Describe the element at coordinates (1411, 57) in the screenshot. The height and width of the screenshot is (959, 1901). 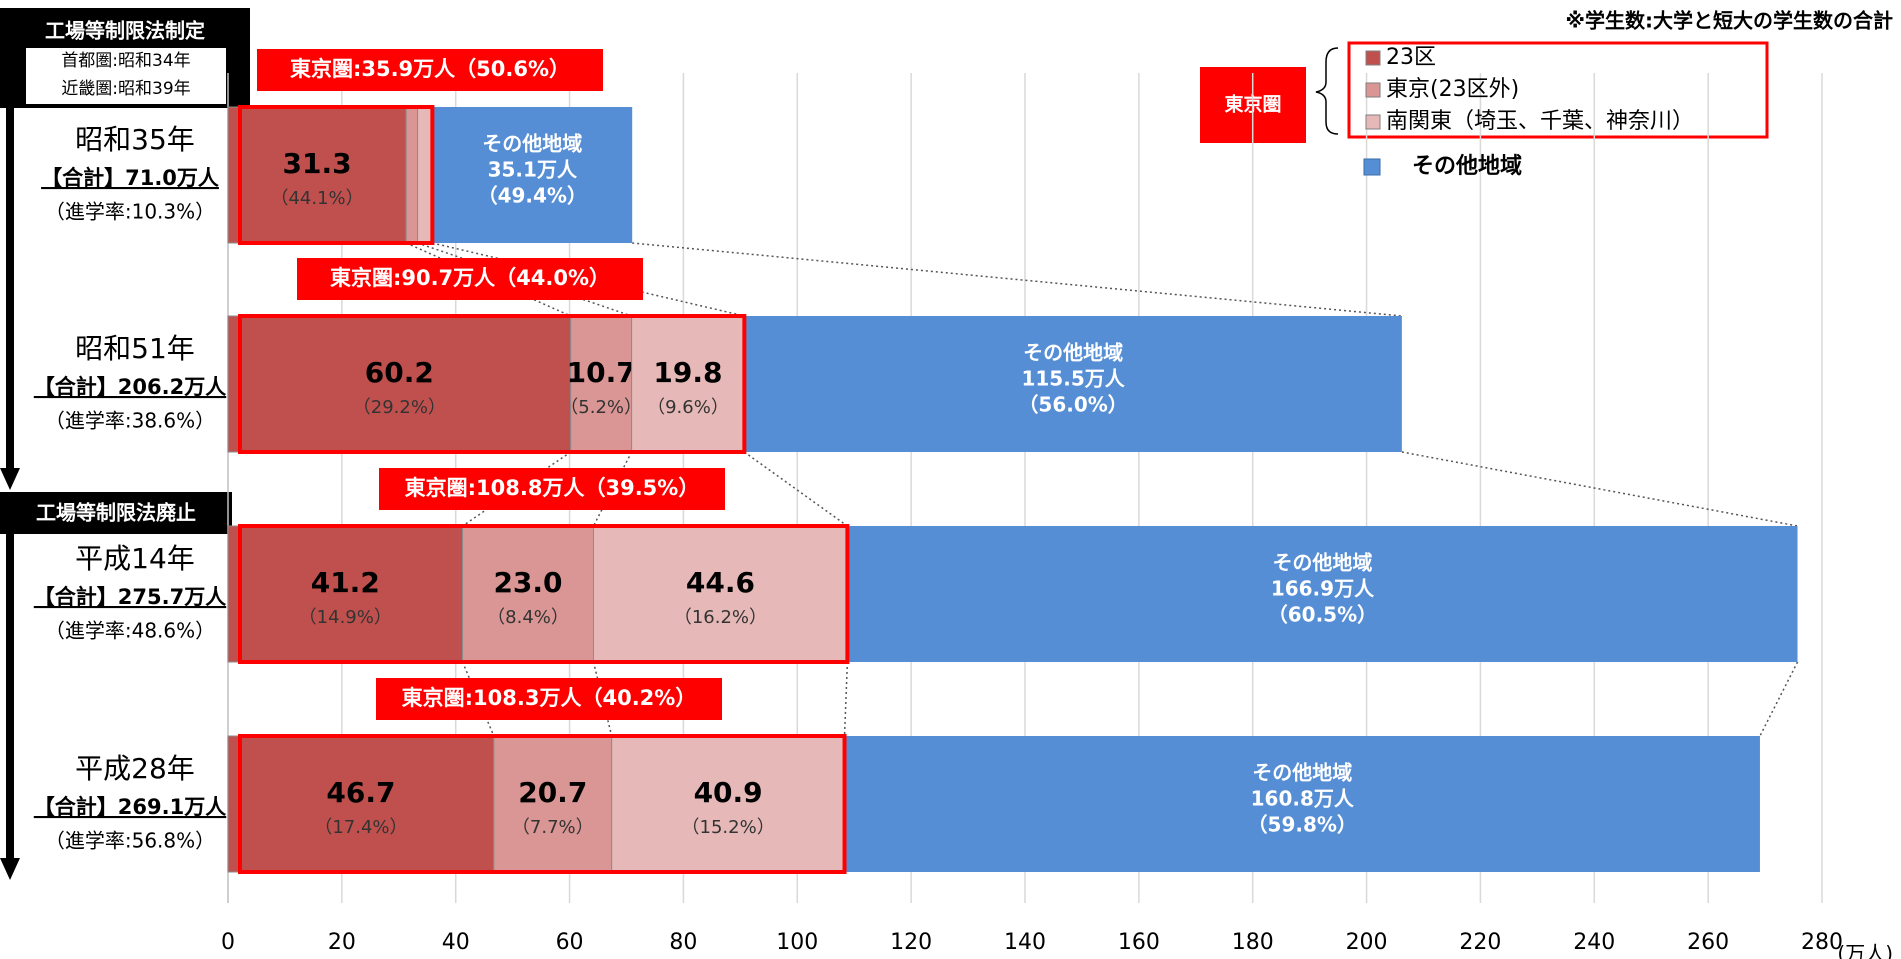
I see `legend-label: 23区` at that location.